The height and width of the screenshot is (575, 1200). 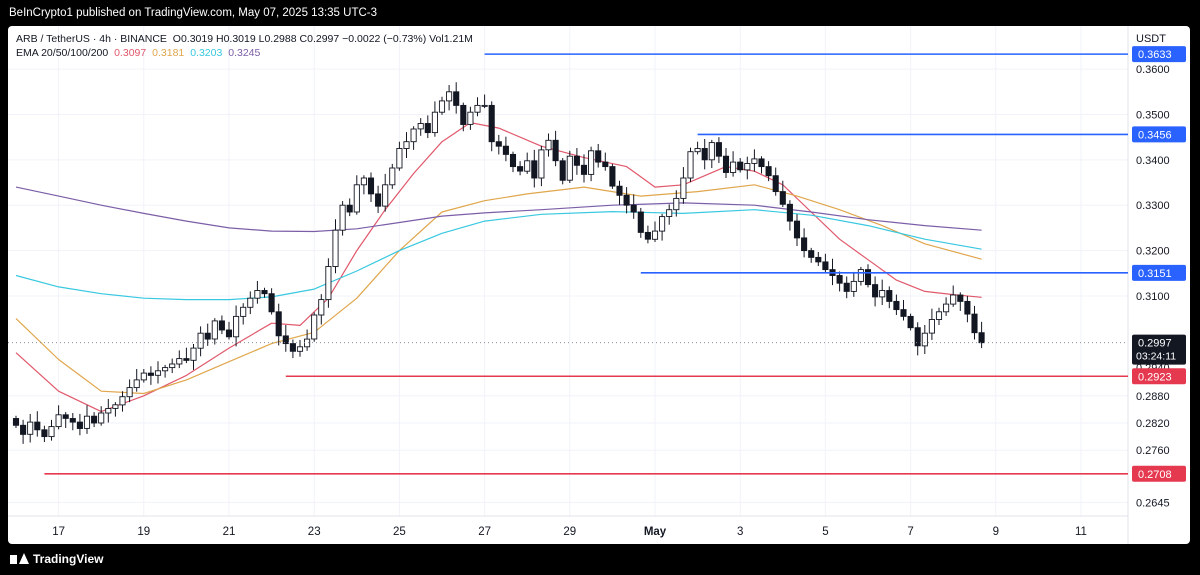 I want to click on ema20-value: 0.3097, so click(x=130, y=53).